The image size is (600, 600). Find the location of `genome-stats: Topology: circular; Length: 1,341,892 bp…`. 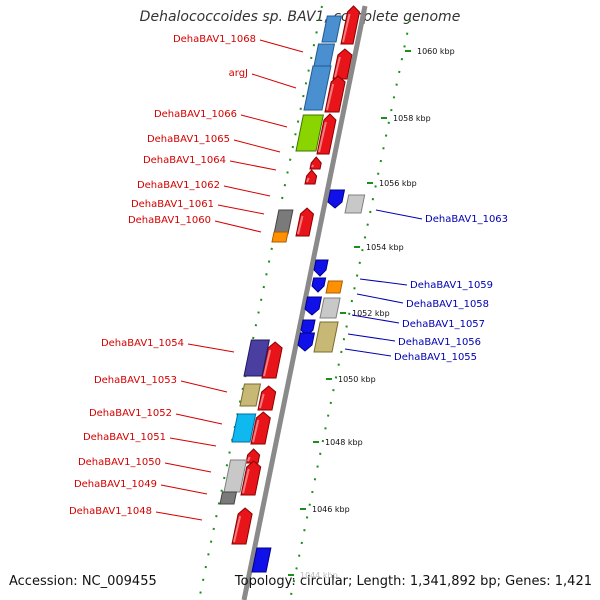

genome-stats: Topology: circular; Length: 1,341,892 bp… is located at coordinates (413, 581).